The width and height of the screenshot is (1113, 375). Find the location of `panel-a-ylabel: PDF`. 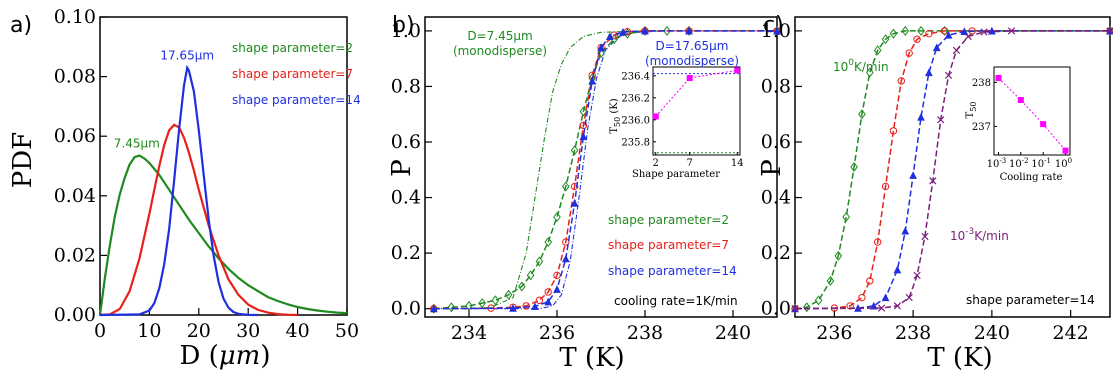

panel-a-ylabel: PDF is located at coordinates (23, 160).